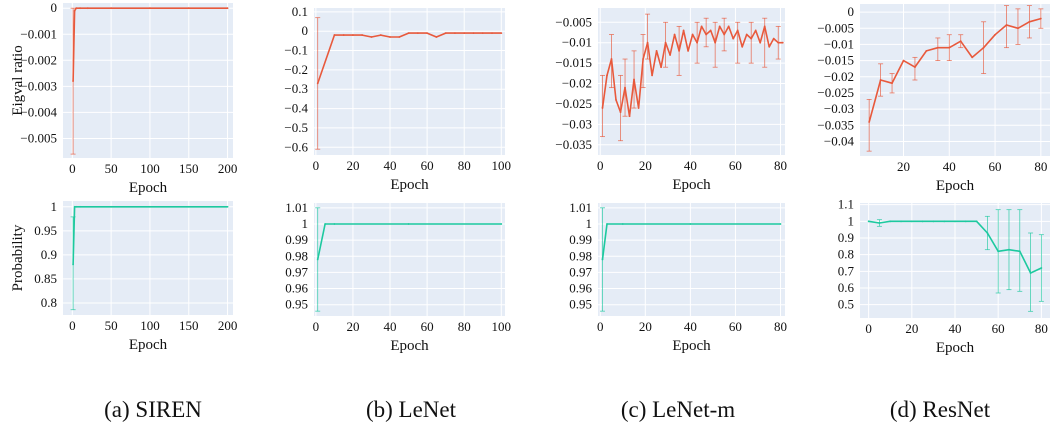 The image size is (1061, 431). I want to click on y-tick-label: 0.7, so click(846, 270).